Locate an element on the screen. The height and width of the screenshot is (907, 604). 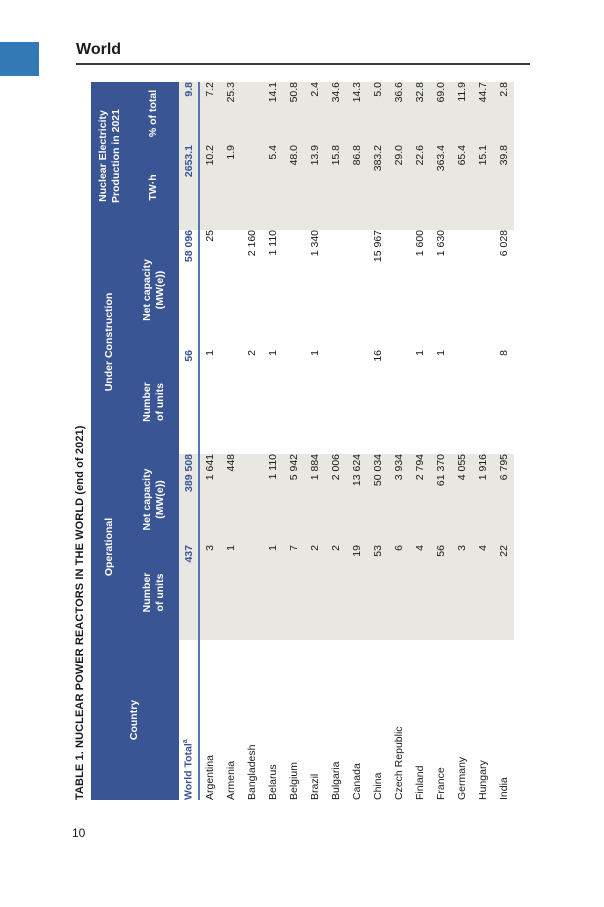
op-units-cell: 4 is located at coordinates (419, 592).